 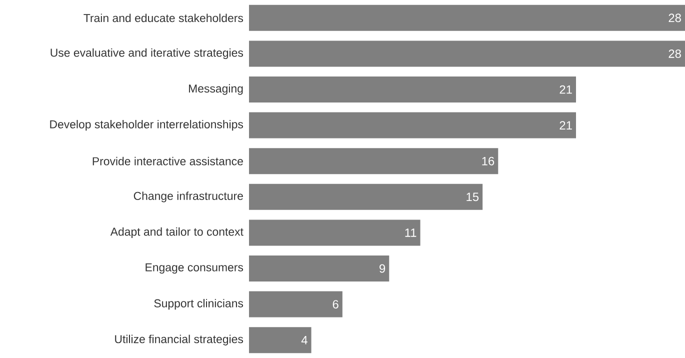 I want to click on y-tick-label: Use evaluative and iterative strategies, so click(x=147, y=54).